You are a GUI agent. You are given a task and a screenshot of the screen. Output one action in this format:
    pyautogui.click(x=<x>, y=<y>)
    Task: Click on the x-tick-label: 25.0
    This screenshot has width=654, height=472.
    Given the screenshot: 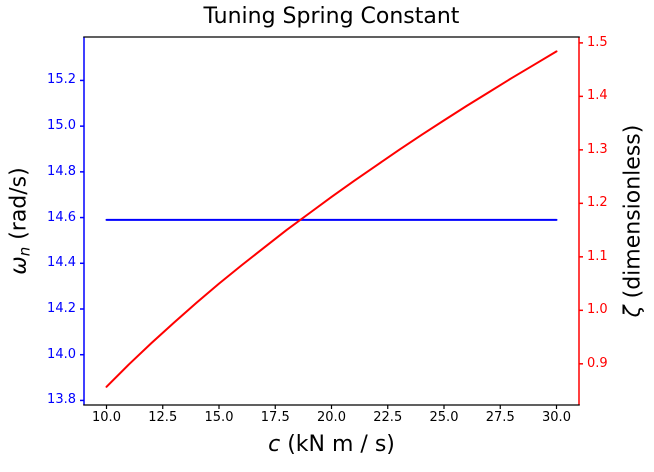 What is the action you would take?
    pyautogui.click(x=444, y=417)
    